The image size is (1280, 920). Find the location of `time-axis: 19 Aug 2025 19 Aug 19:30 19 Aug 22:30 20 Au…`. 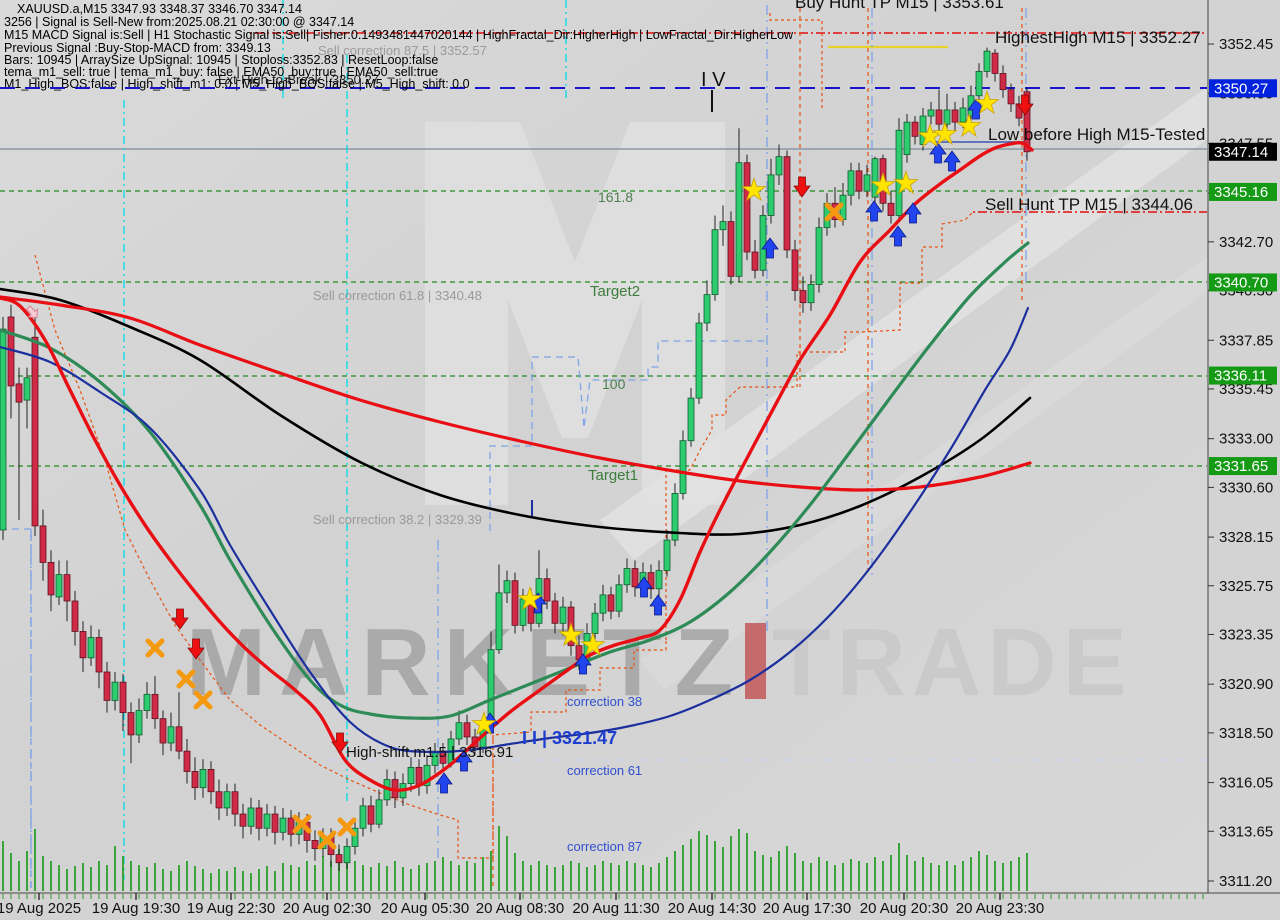

time-axis: 19 Aug 2025 19 Aug 19:30 19 Aug 22:30 20 Au… is located at coordinates (640, 906).